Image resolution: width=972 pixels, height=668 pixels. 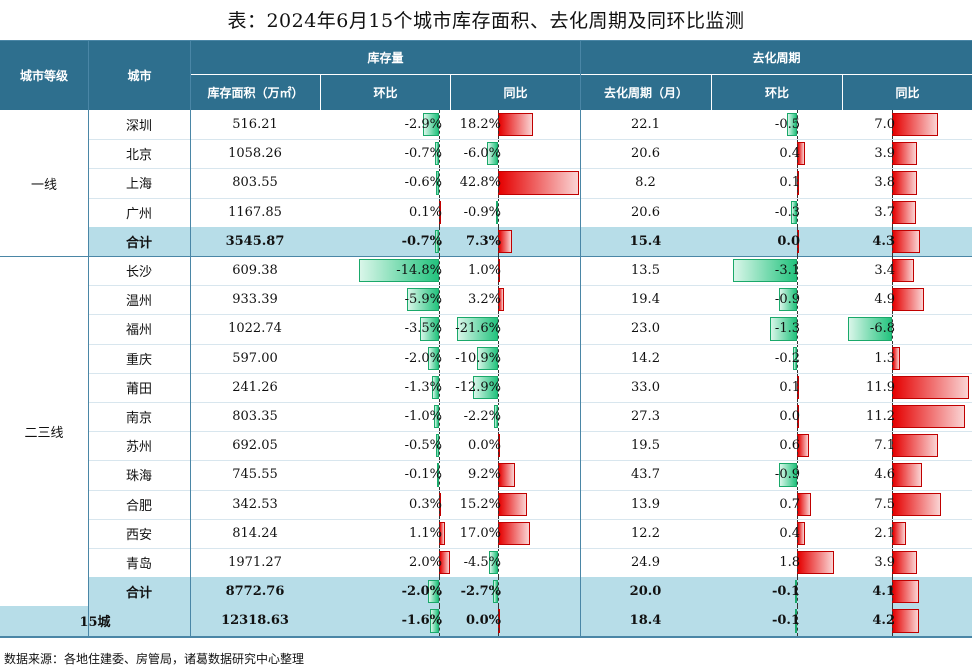 I want to click on cell-cycle: 14.2, so click(x=645, y=358).